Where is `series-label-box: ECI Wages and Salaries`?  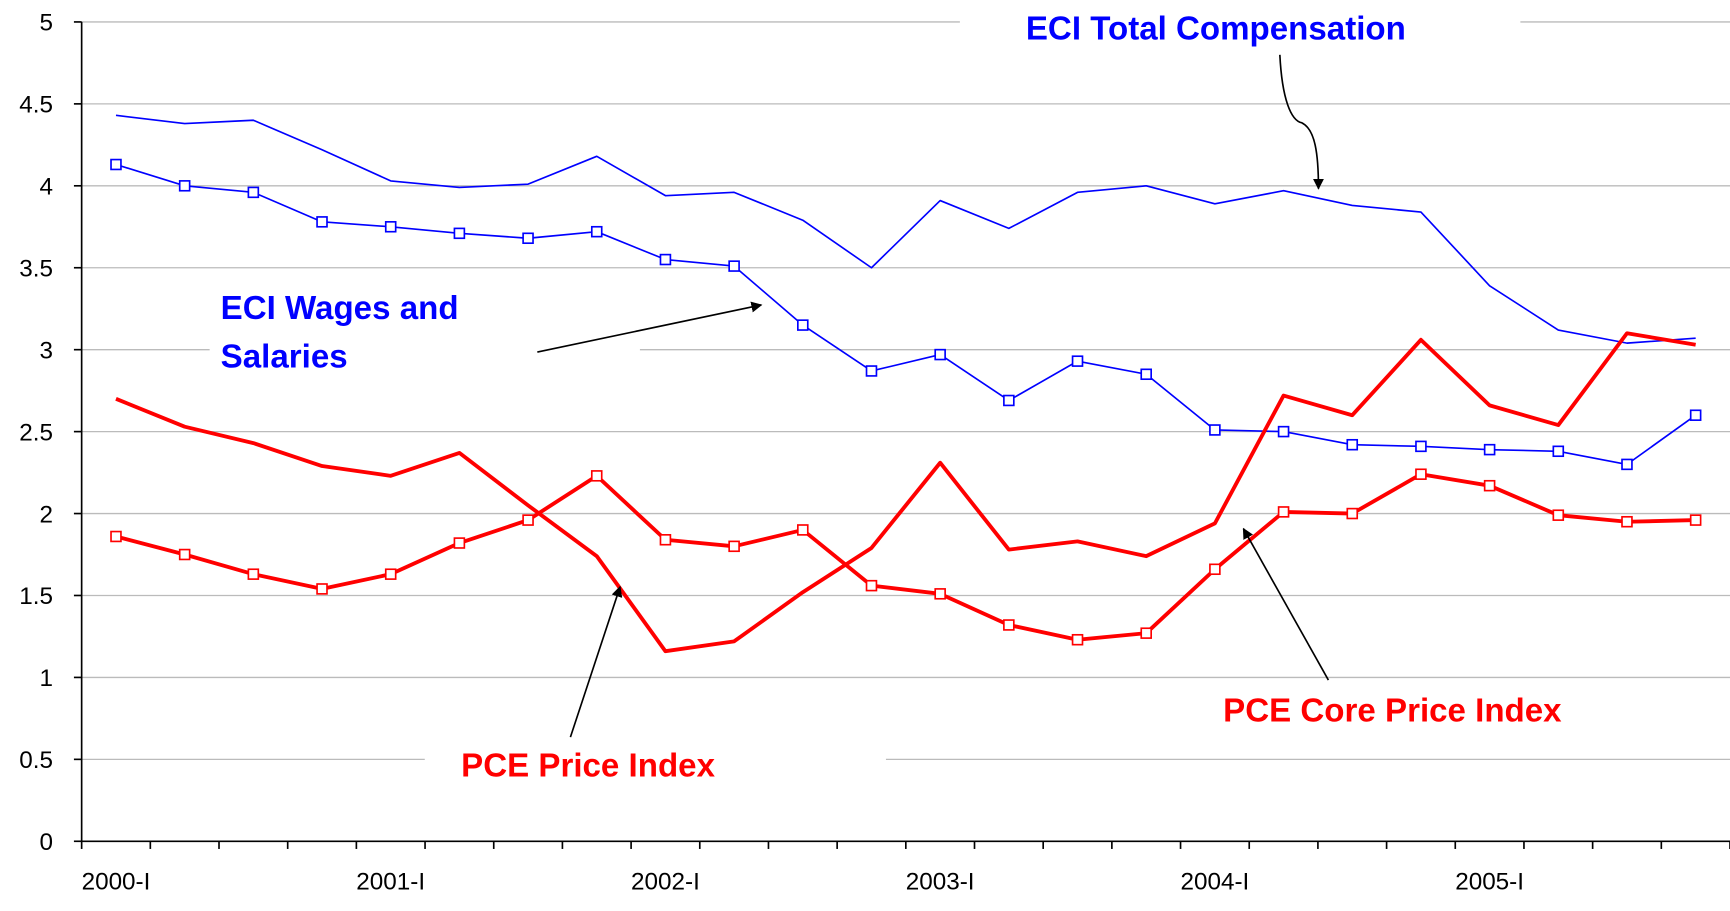
series-label-box: ECI Wages and Salaries is located at coordinates (339, 333).